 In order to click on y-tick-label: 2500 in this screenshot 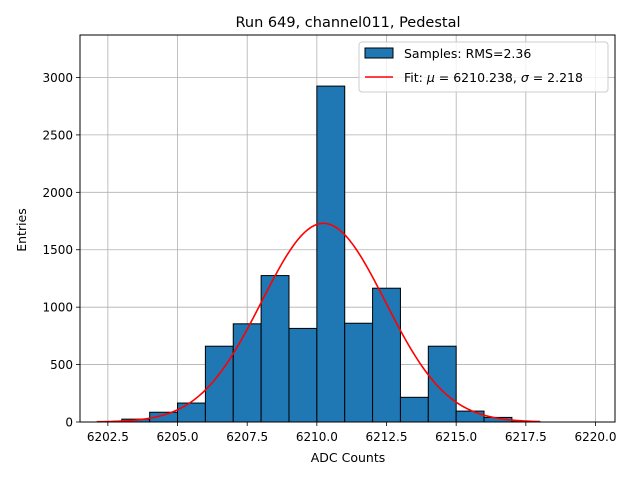, I will do `click(57, 135)`.